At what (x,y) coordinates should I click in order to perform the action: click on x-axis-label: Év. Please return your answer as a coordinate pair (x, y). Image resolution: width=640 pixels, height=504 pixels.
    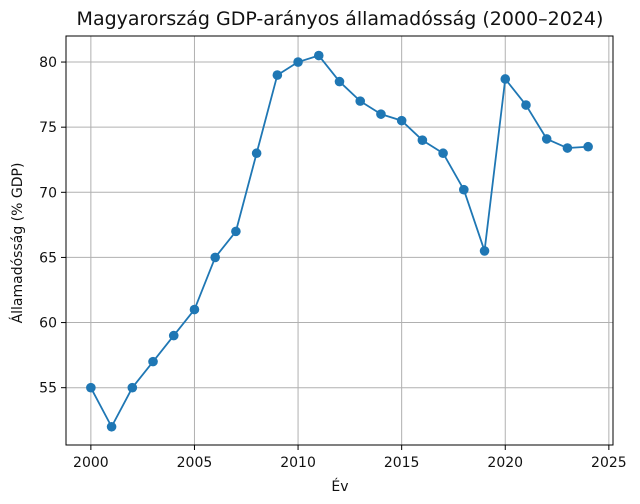
    Looking at the image, I should click on (339, 486).